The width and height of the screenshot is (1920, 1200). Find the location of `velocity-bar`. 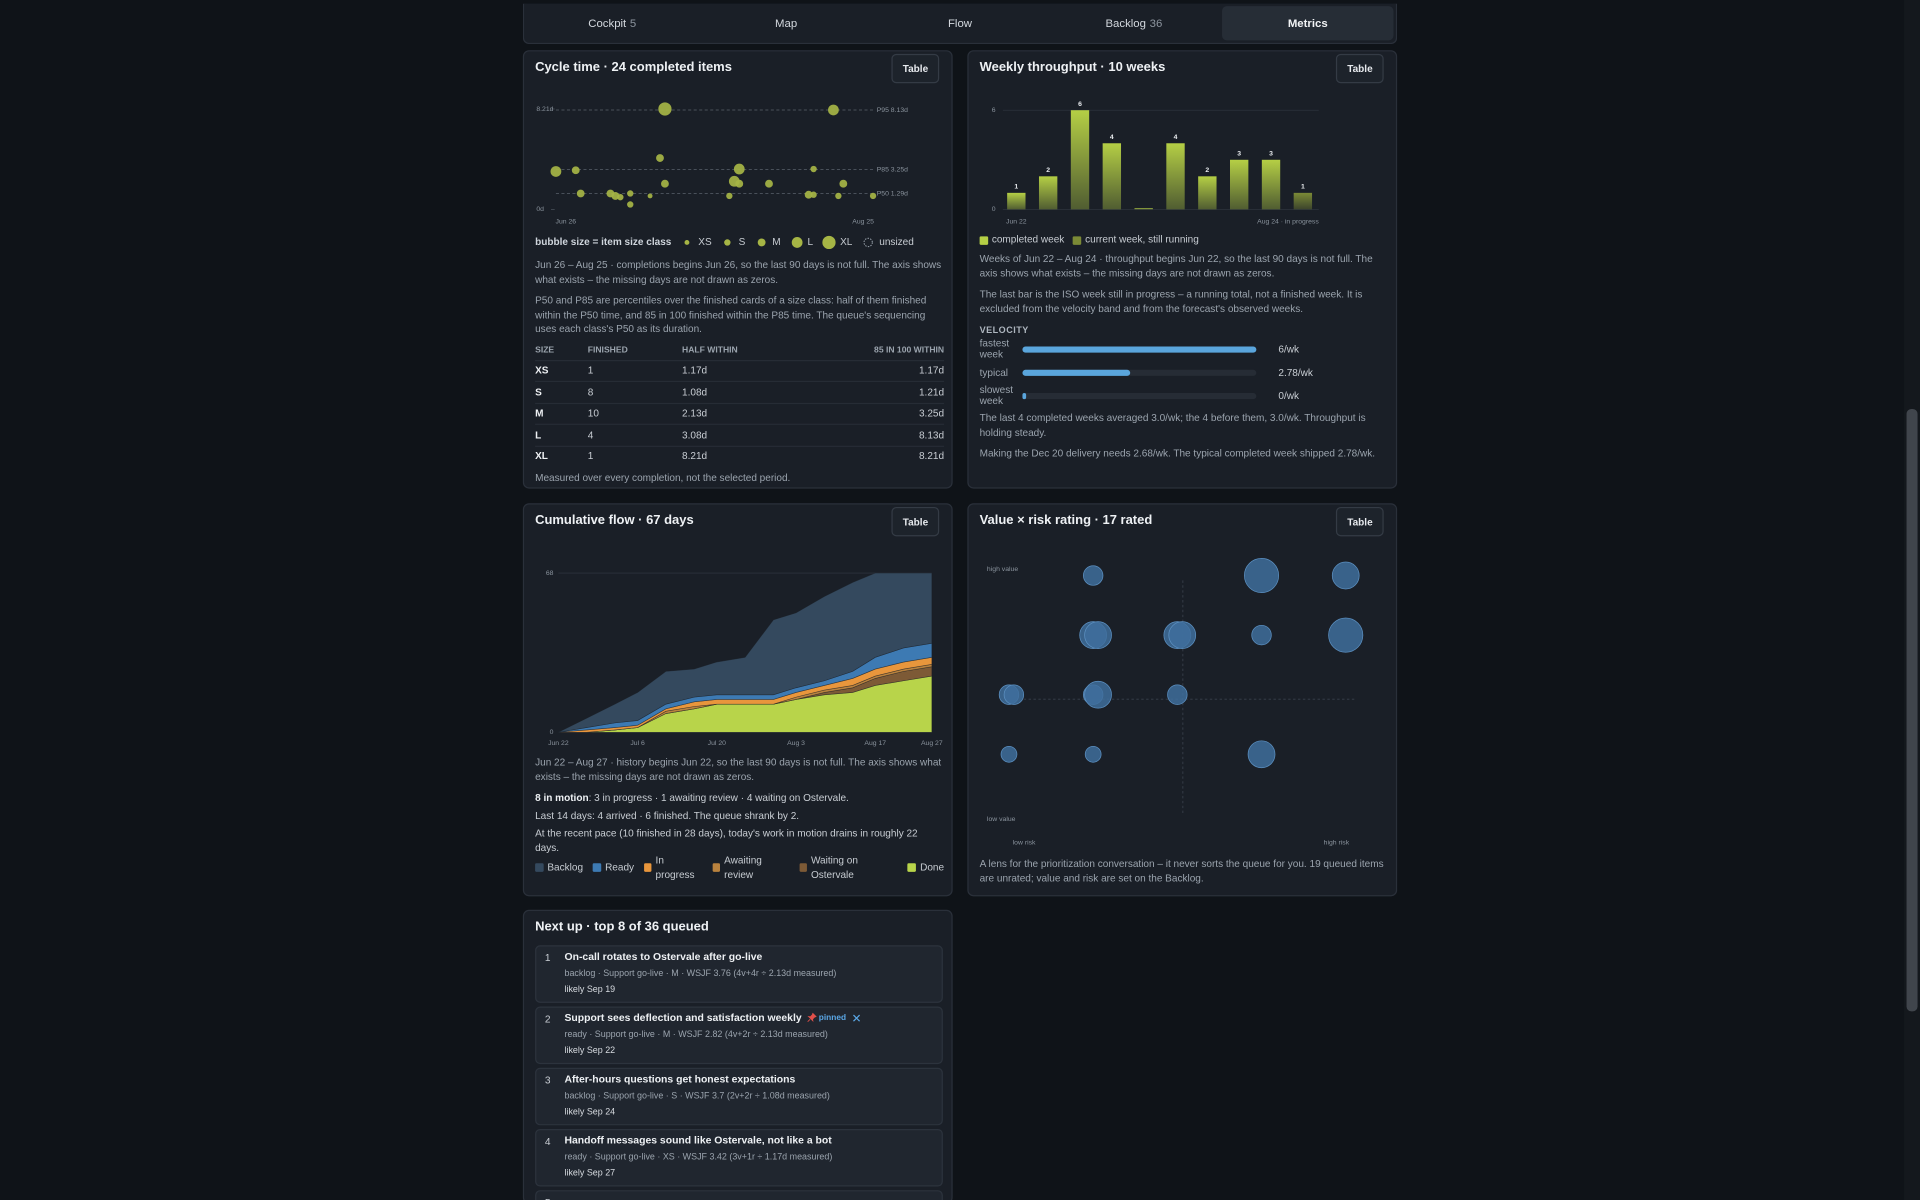

velocity-bar is located at coordinates (1024, 396).